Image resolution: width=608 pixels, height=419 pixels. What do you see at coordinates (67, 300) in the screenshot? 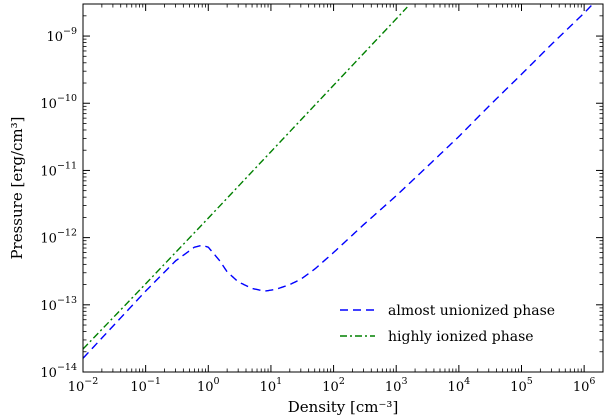
I see `y-tick-label-exponent: −13` at bounding box center [67, 300].